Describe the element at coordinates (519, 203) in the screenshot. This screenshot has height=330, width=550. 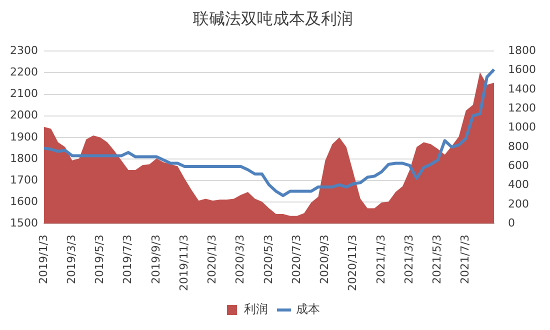
I see `y2-tick-label: 200` at that location.